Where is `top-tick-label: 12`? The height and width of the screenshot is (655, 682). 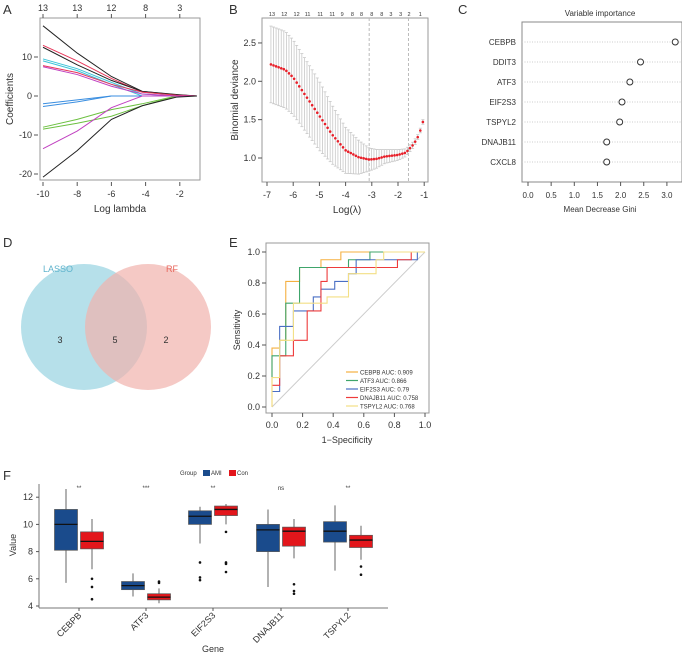 top-tick-label: 12 is located at coordinates (297, 15).